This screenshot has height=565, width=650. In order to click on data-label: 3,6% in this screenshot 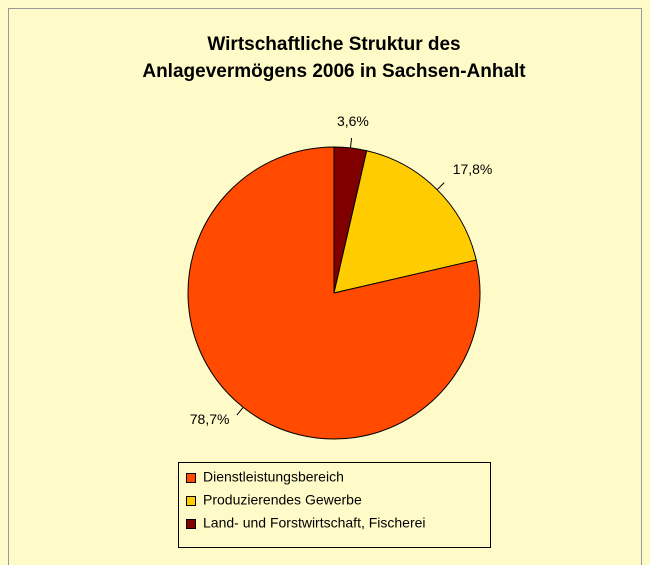, I will do `click(353, 121)`.